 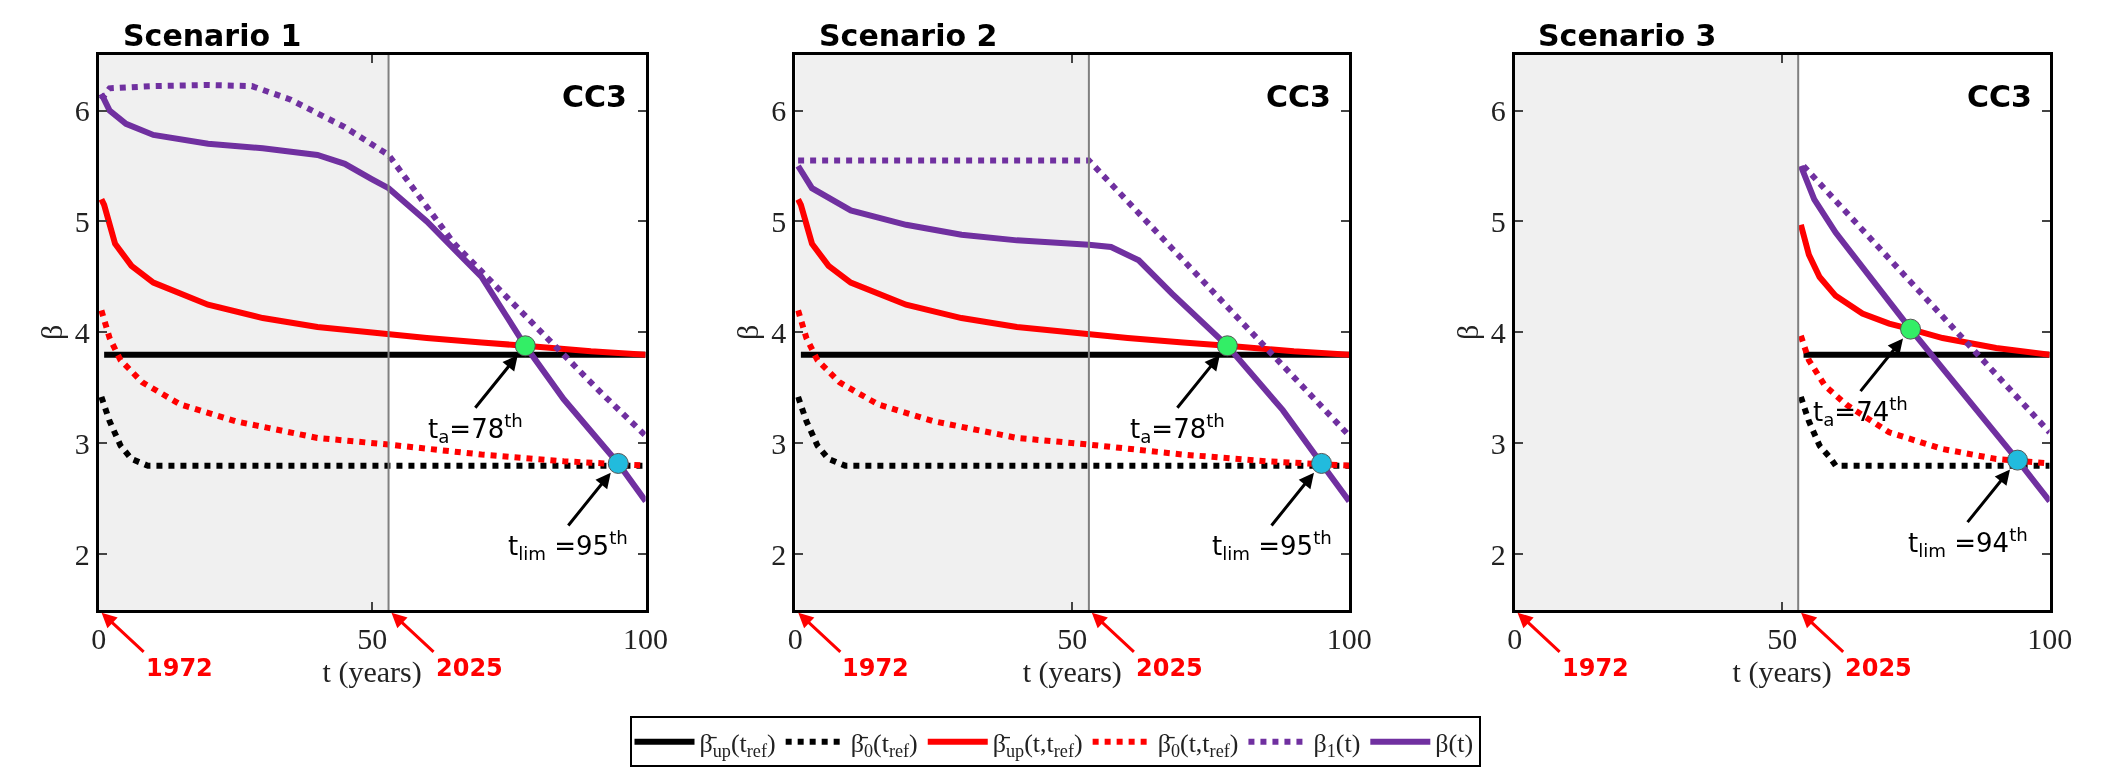 I want to click on legend-label: β̄$_{up}$(t$_{ref}$), so click(x=737, y=745).